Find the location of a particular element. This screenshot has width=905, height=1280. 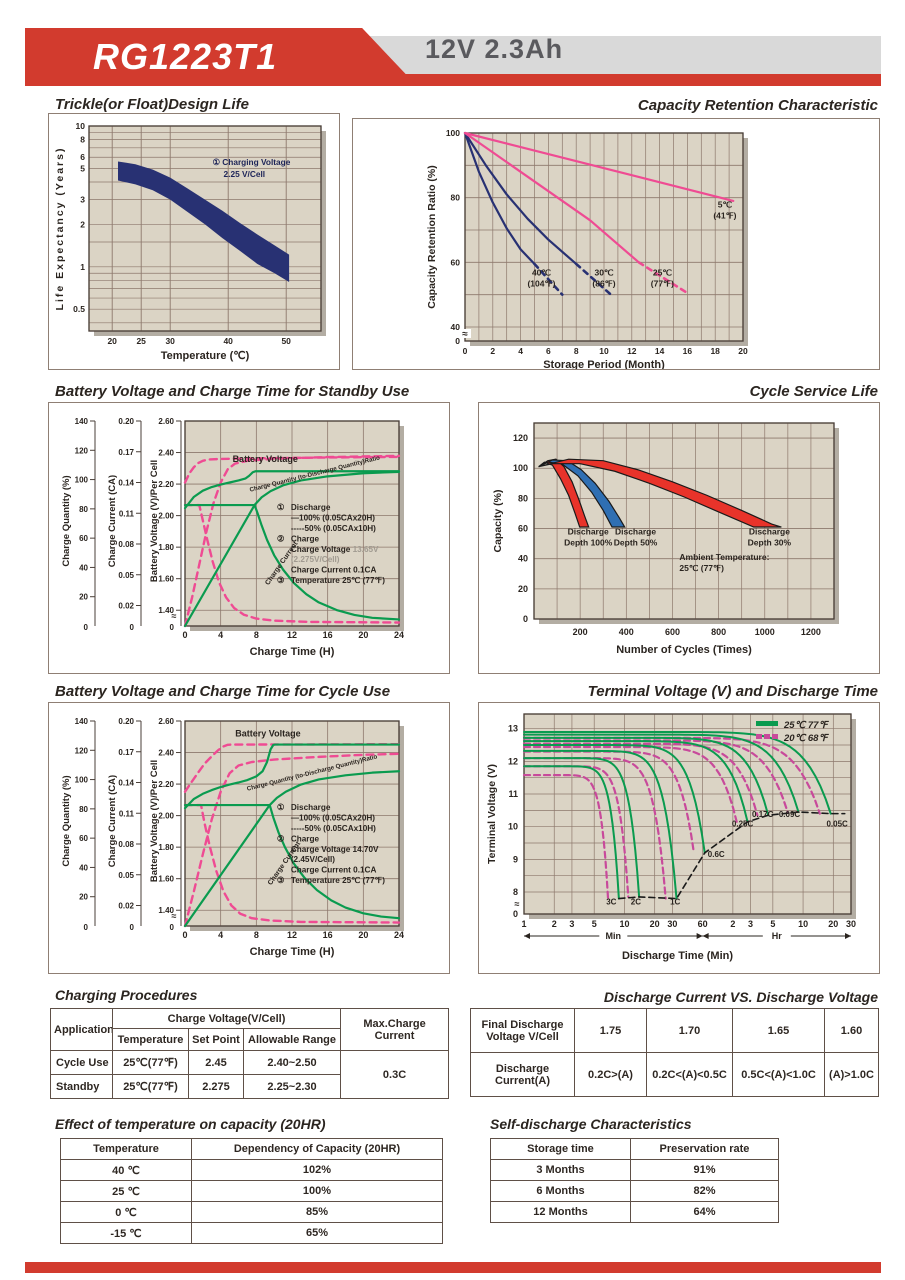

svg-text: 40 is located at coordinates (523, 559).